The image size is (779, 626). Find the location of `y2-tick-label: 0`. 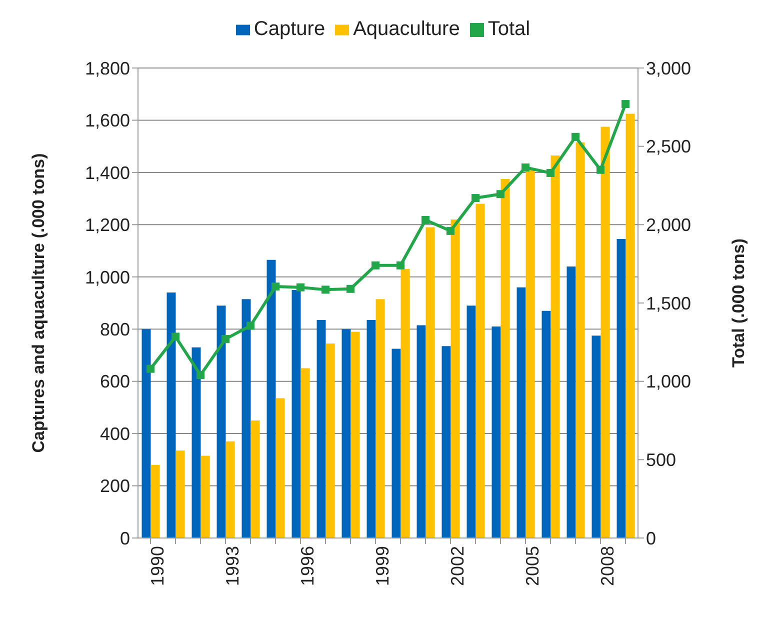

y2-tick-label: 0 is located at coordinates (651, 538).